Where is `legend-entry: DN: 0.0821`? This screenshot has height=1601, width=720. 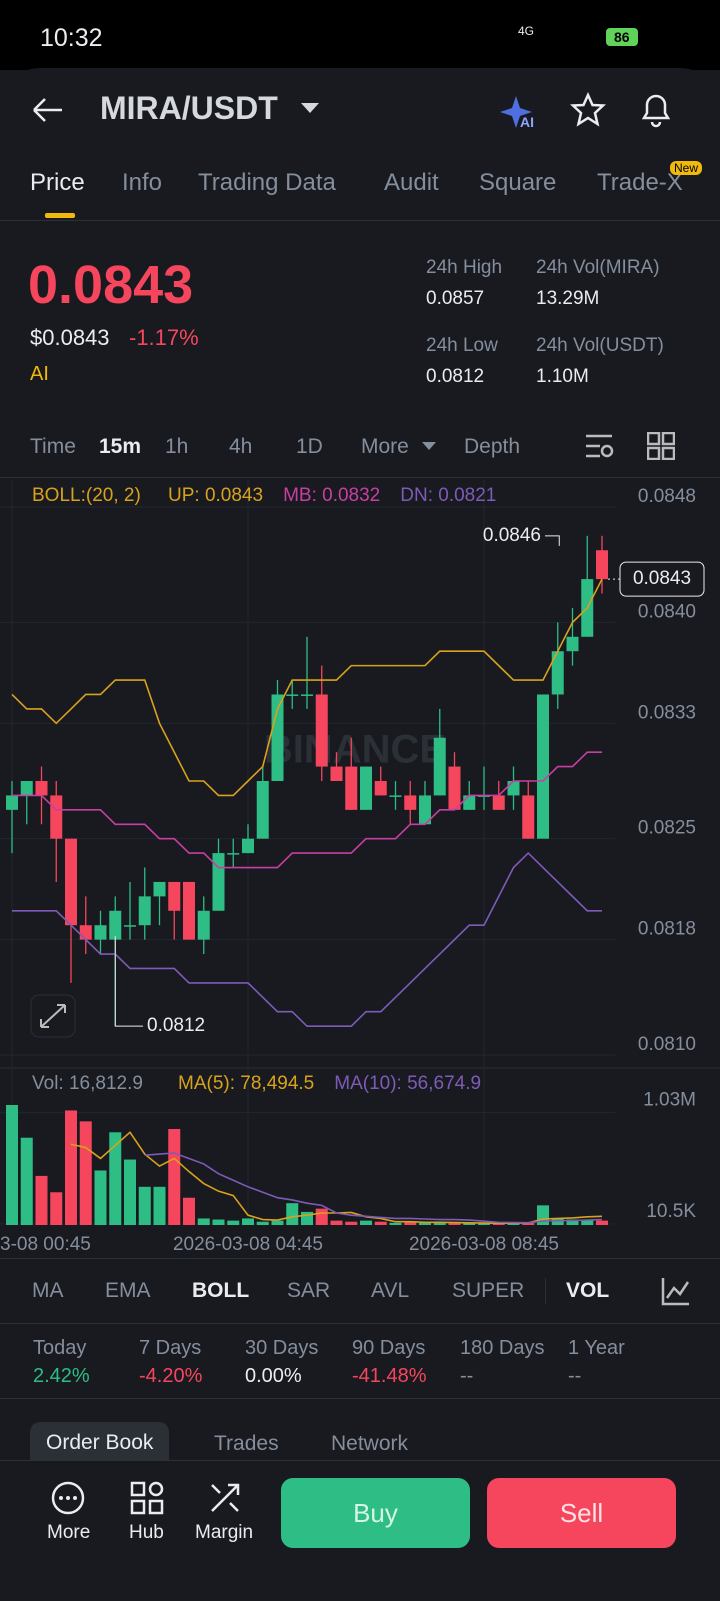
legend-entry: DN: 0.0821 is located at coordinates (448, 495).